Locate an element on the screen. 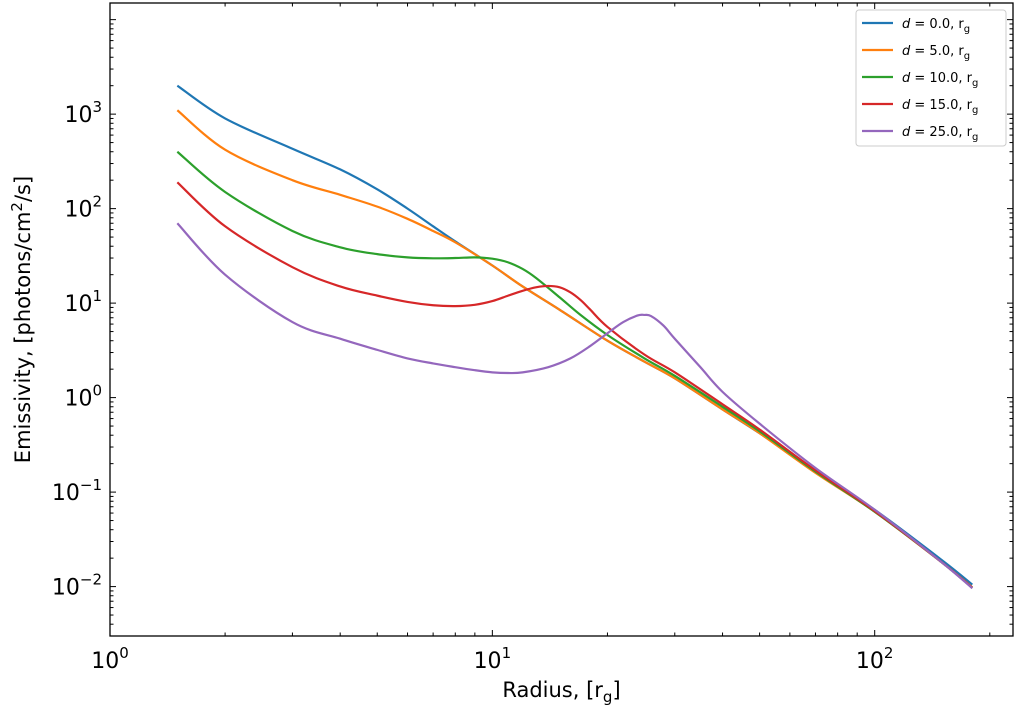  y-tick-label: 10⁰ is located at coordinates (83, 397).